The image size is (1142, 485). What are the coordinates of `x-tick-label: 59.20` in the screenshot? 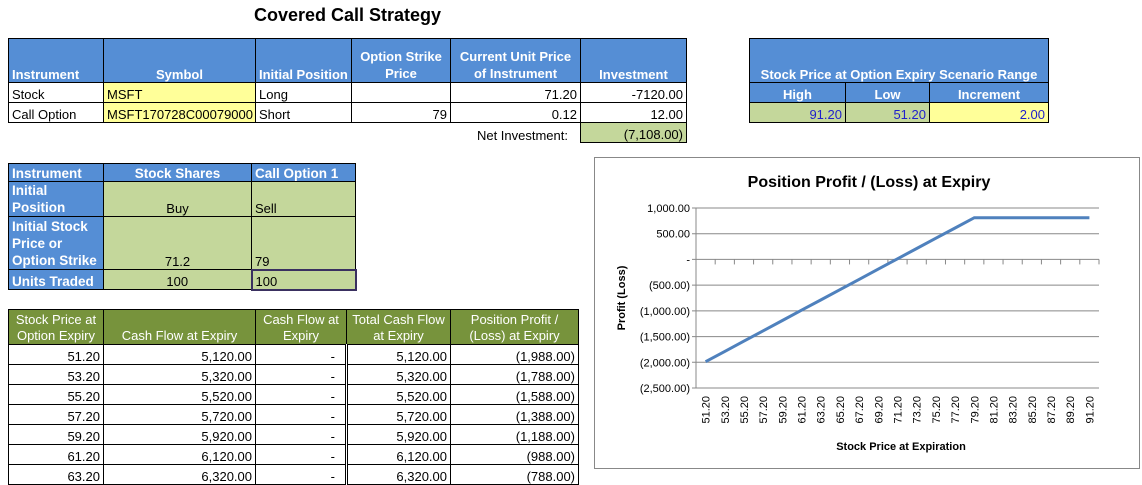 It's located at (783, 410).